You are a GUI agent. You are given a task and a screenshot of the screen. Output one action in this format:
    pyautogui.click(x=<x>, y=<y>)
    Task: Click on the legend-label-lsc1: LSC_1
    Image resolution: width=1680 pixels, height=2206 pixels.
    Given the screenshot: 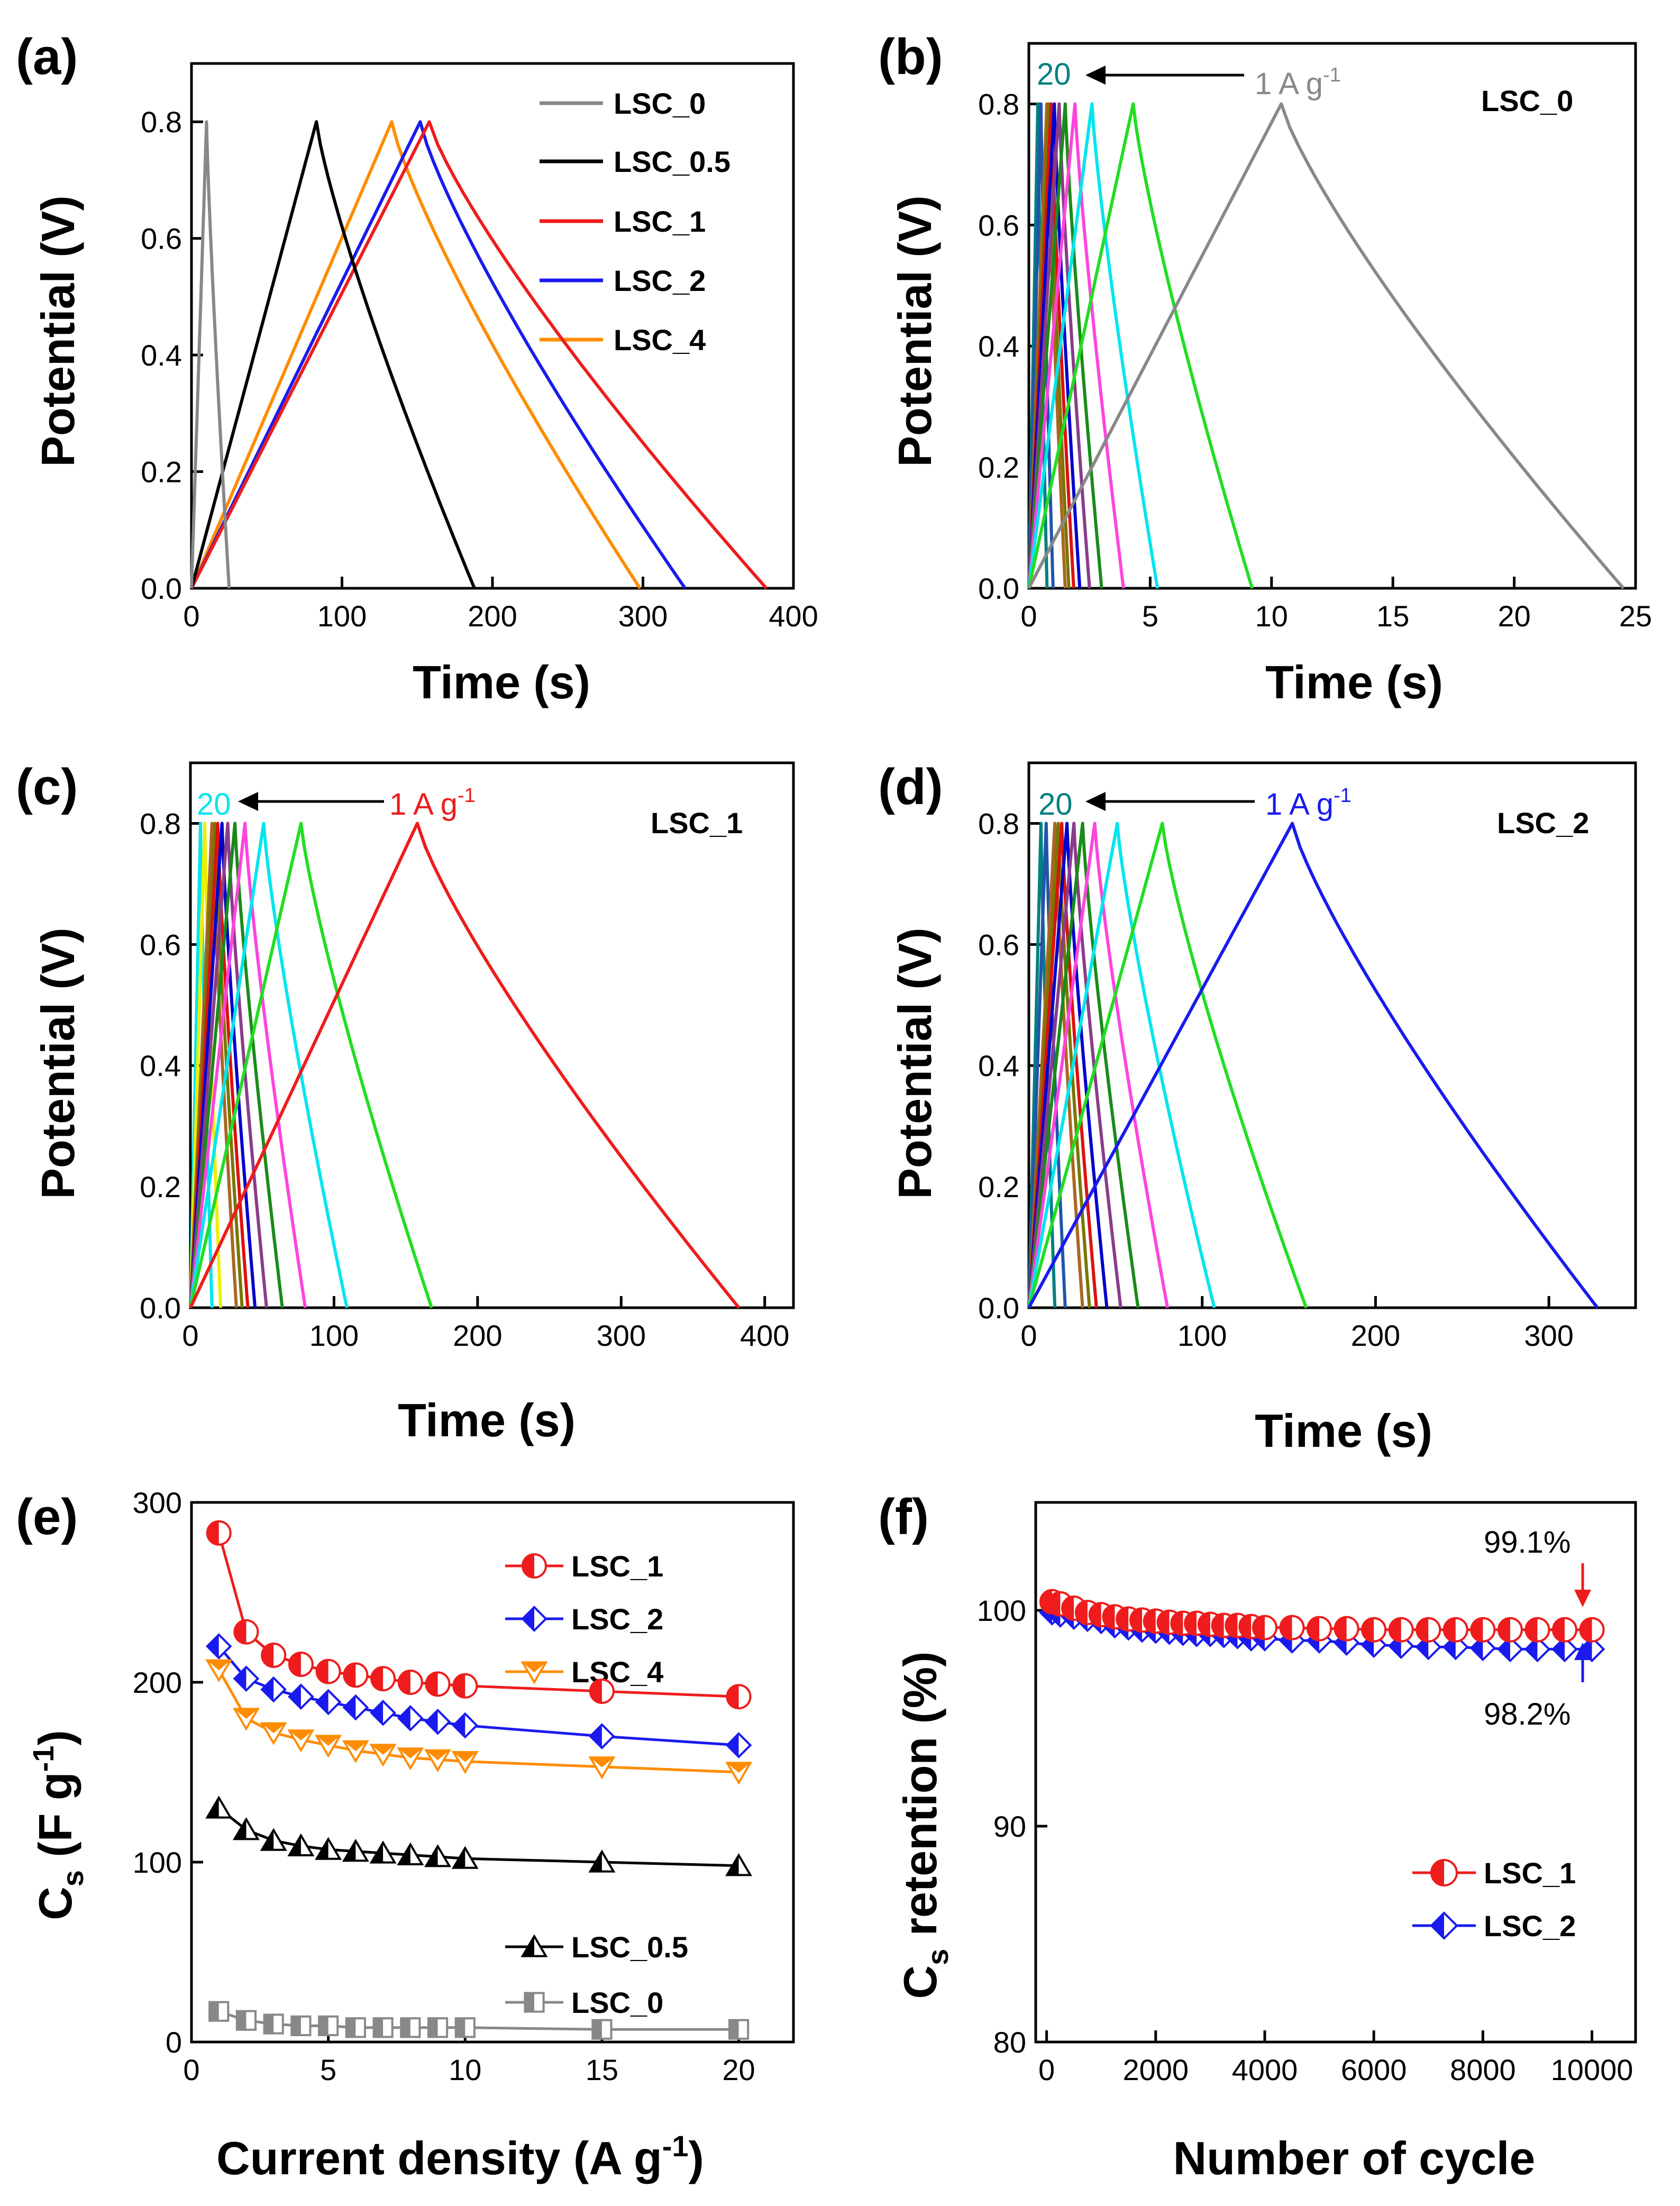 What is the action you would take?
    pyautogui.click(x=660, y=221)
    